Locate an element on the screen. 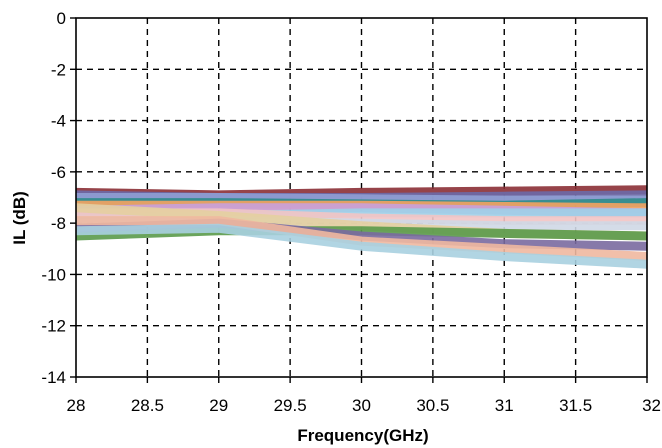 This screenshot has height=448, width=662. y-tick-label: -2 is located at coordinates (58, 69).